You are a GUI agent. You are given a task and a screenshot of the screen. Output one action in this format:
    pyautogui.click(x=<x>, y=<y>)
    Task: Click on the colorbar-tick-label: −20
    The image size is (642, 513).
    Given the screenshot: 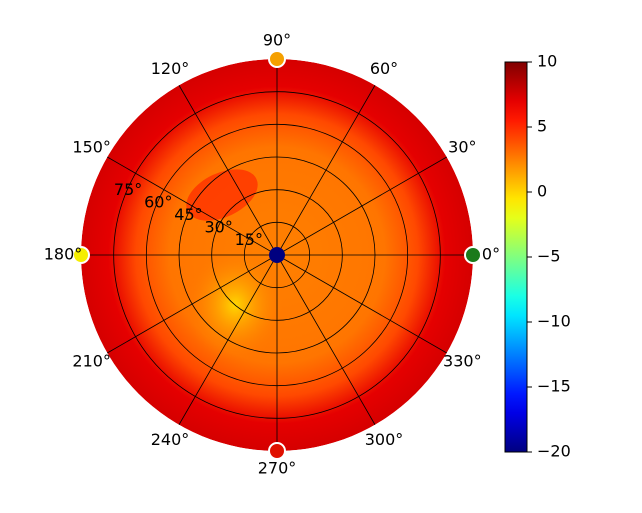 What is the action you would take?
    pyautogui.click(x=554, y=451)
    